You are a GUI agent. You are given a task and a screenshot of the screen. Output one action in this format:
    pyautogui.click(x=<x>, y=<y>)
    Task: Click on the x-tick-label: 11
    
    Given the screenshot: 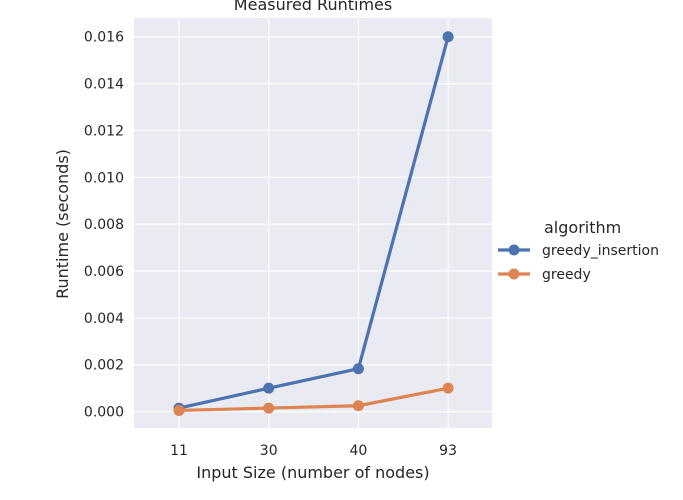 What is the action you would take?
    pyautogui.click(x=179, y=451)
    